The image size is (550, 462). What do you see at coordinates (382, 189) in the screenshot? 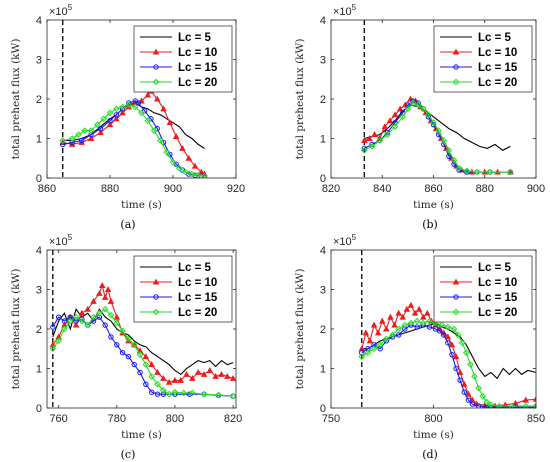
I see `x-tick-label: 840` at bounding box center [382, 189].